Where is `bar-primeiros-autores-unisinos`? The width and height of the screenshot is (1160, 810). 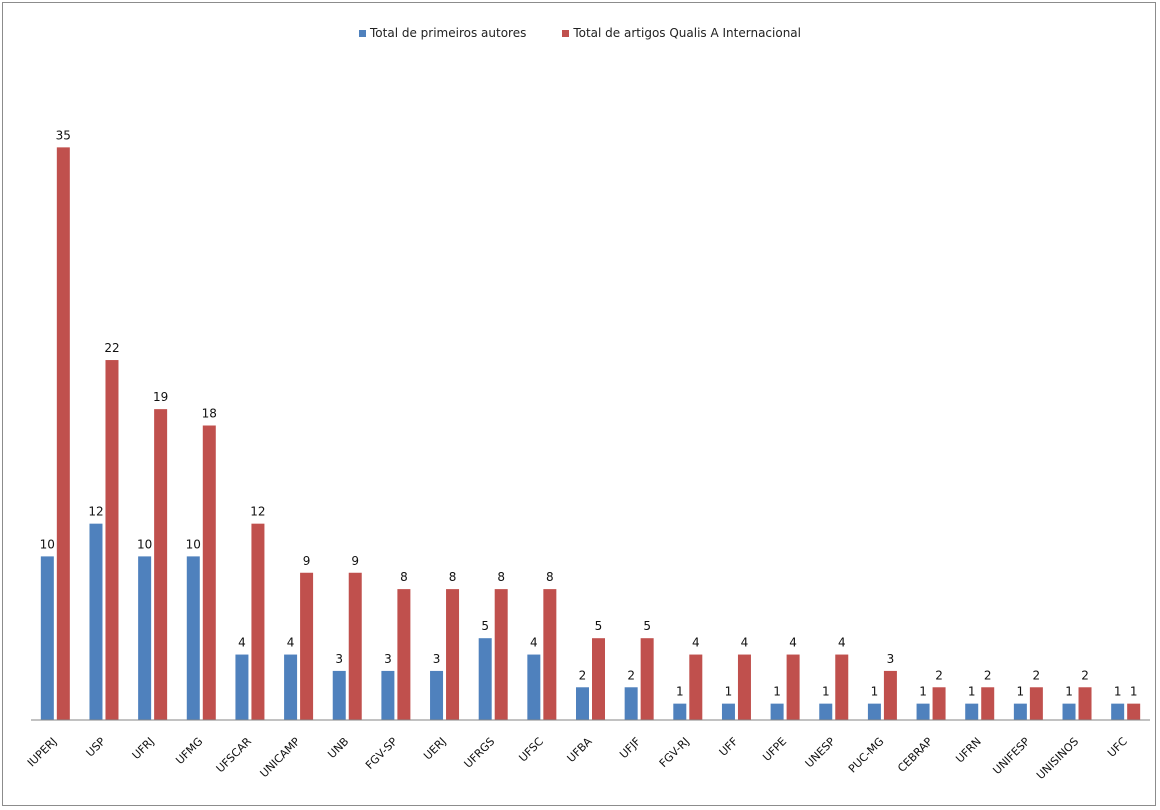
bar-primeiros-autores-unisinos is located at coordinates (1069, 711).